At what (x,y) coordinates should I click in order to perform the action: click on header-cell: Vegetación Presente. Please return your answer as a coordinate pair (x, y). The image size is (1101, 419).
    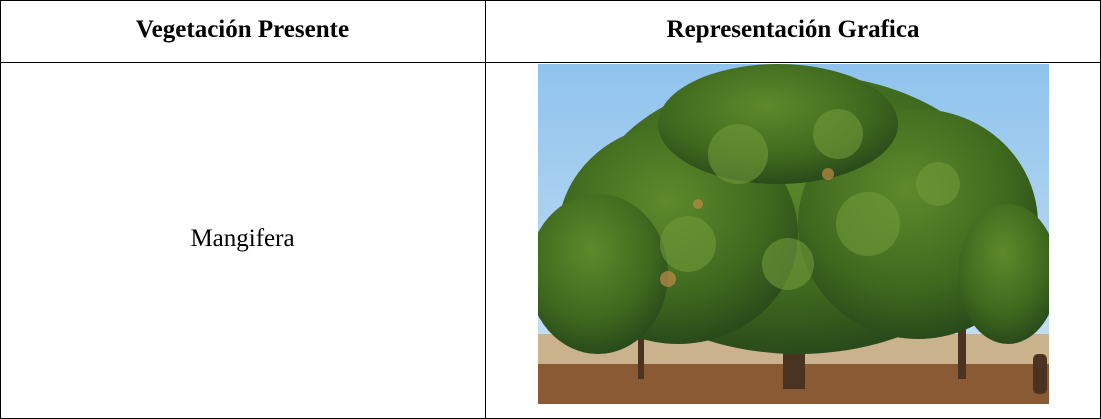
    Looking at the image, I should click on (242, 29).